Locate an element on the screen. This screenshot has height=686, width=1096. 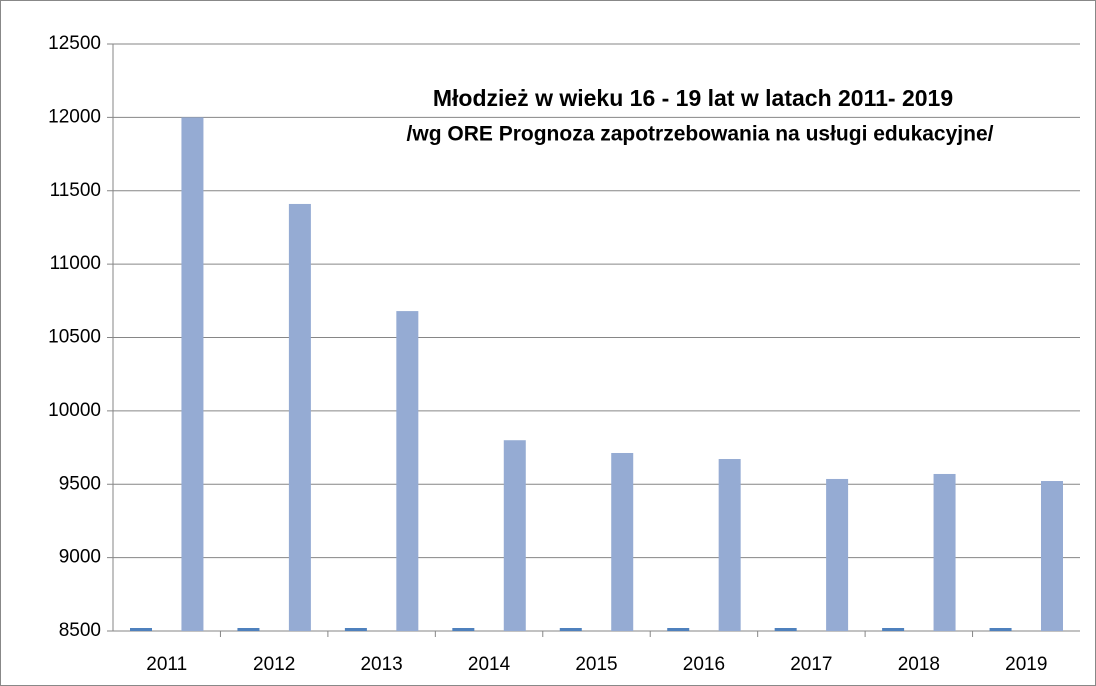
x-tick-label: 2011 is located at coordinates (166, 664).